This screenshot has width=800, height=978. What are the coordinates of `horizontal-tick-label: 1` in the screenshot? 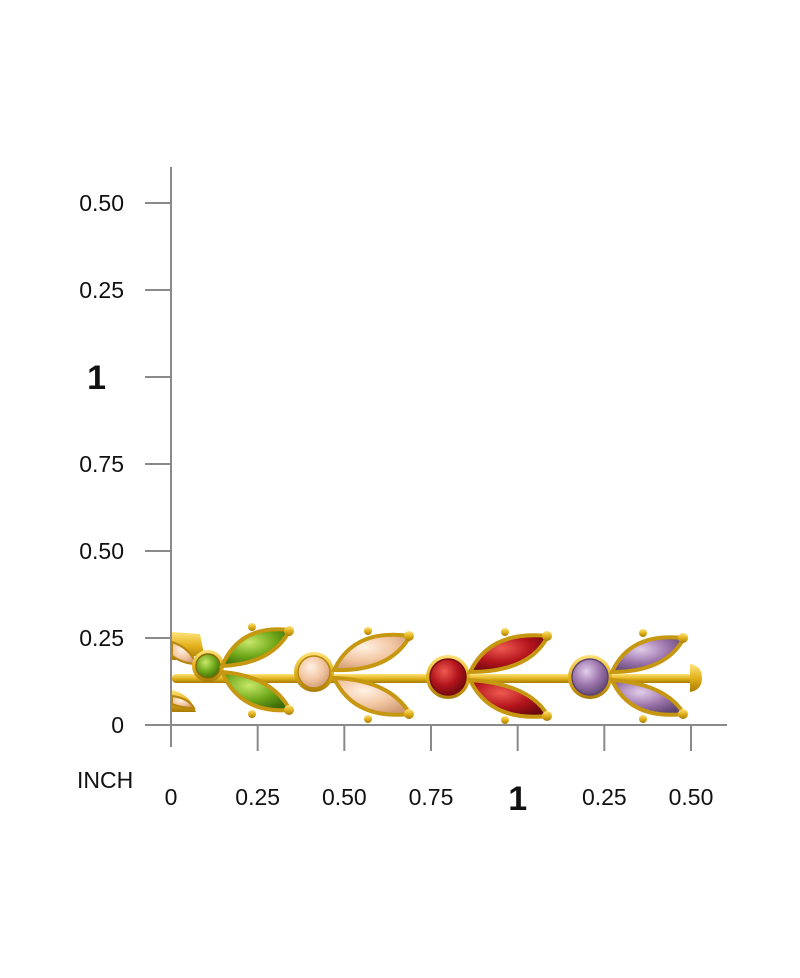 It's located at (517, 799).